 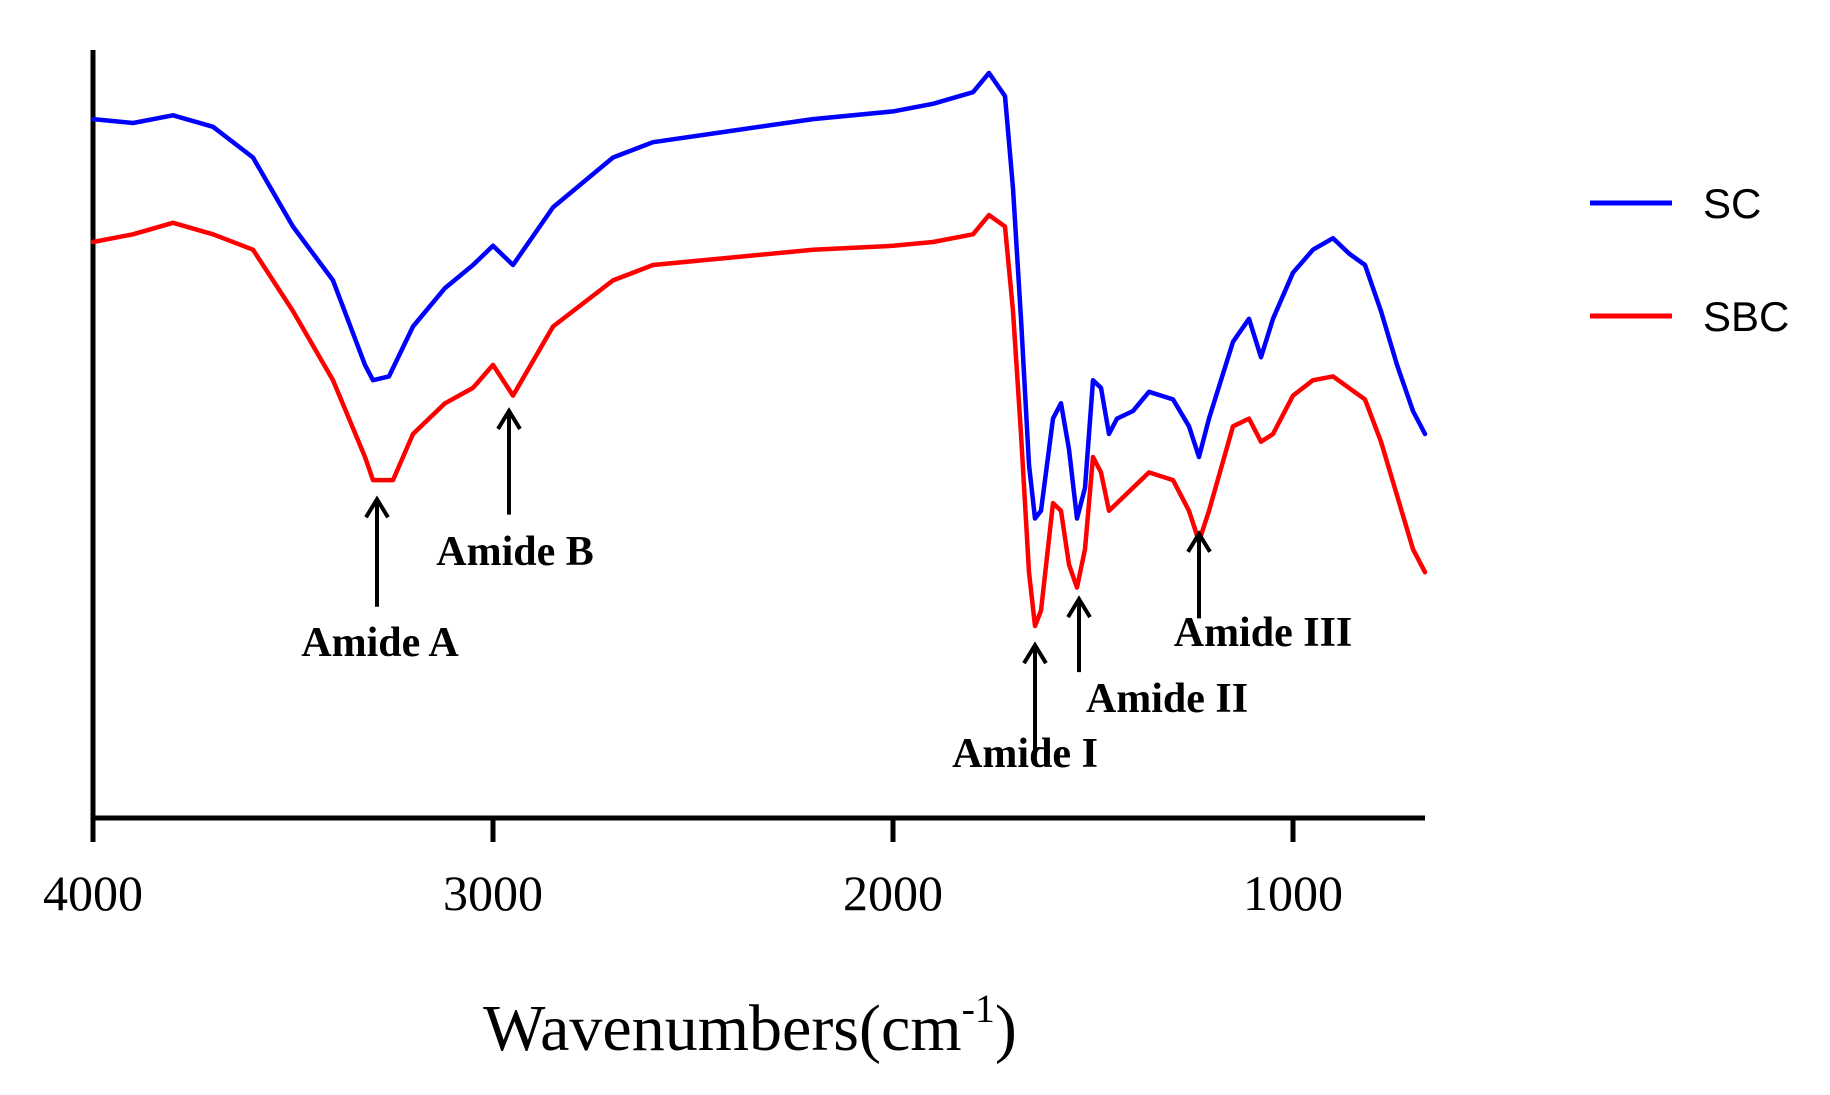 I want to click on x-axis-title: Wavenumbers(cm-1), so click(x=750, y=1025).